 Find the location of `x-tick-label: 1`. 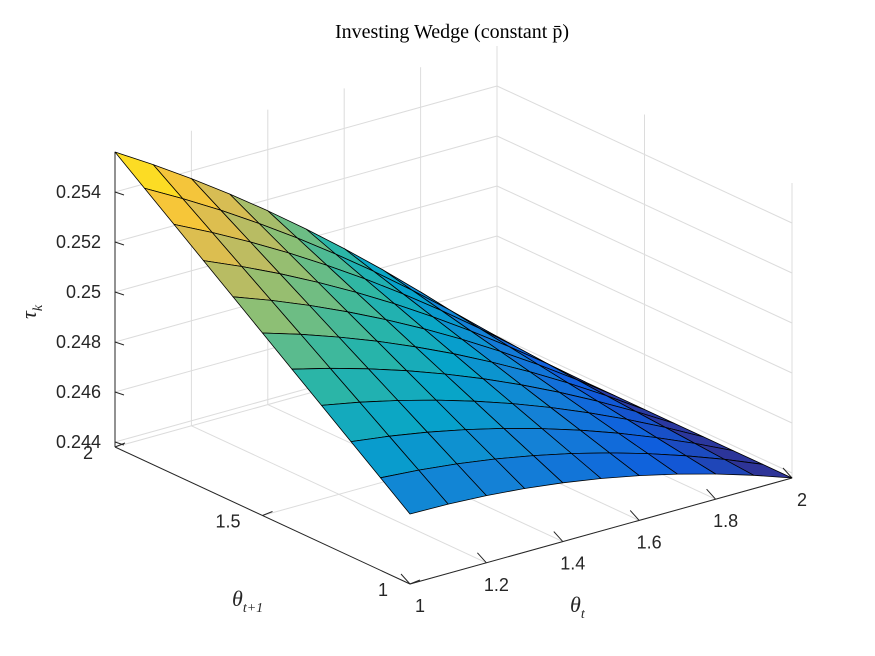

x-tick-label: 1 is located at coordinates (420, 606).